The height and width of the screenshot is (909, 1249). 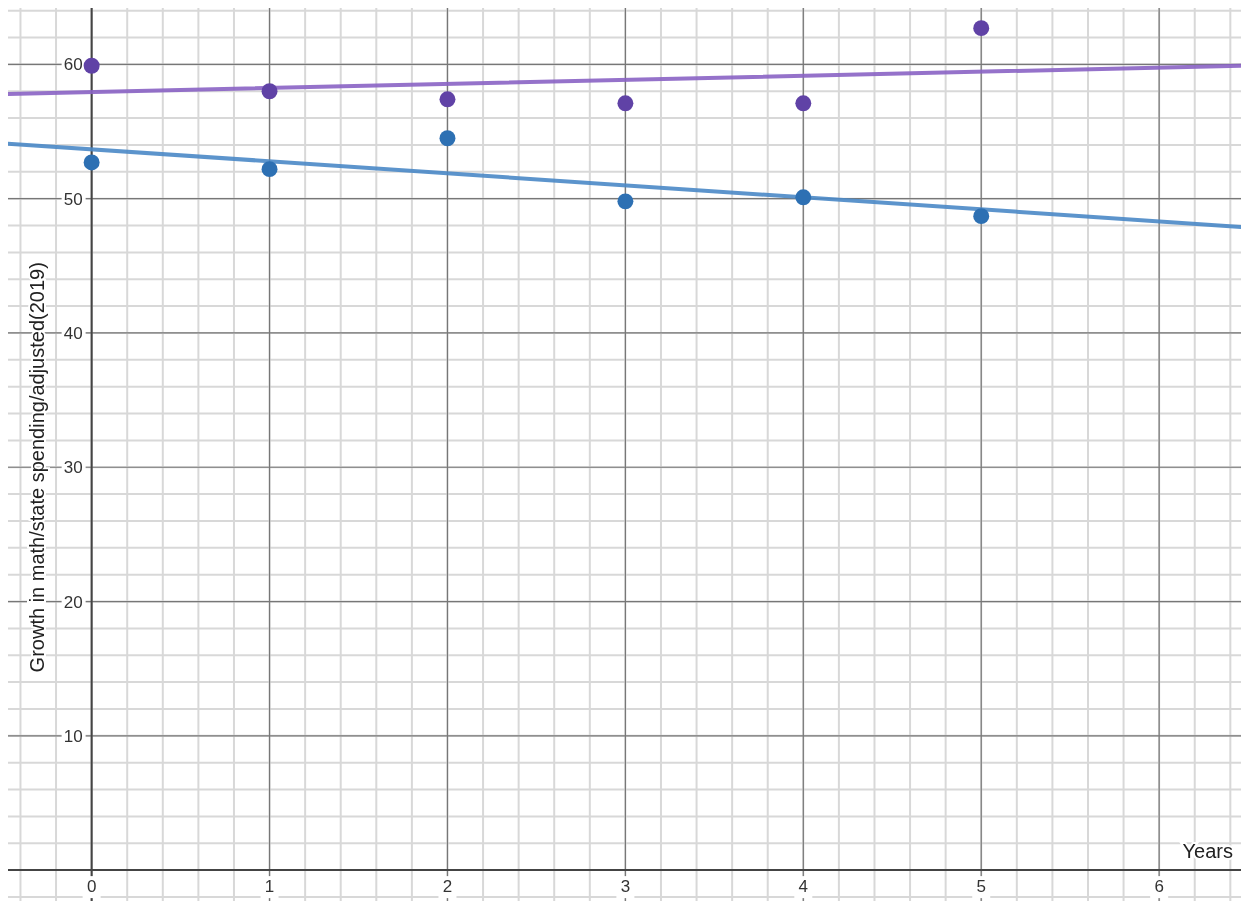 I want to click on x-tick-label: 5, so click(x=981, y=887).